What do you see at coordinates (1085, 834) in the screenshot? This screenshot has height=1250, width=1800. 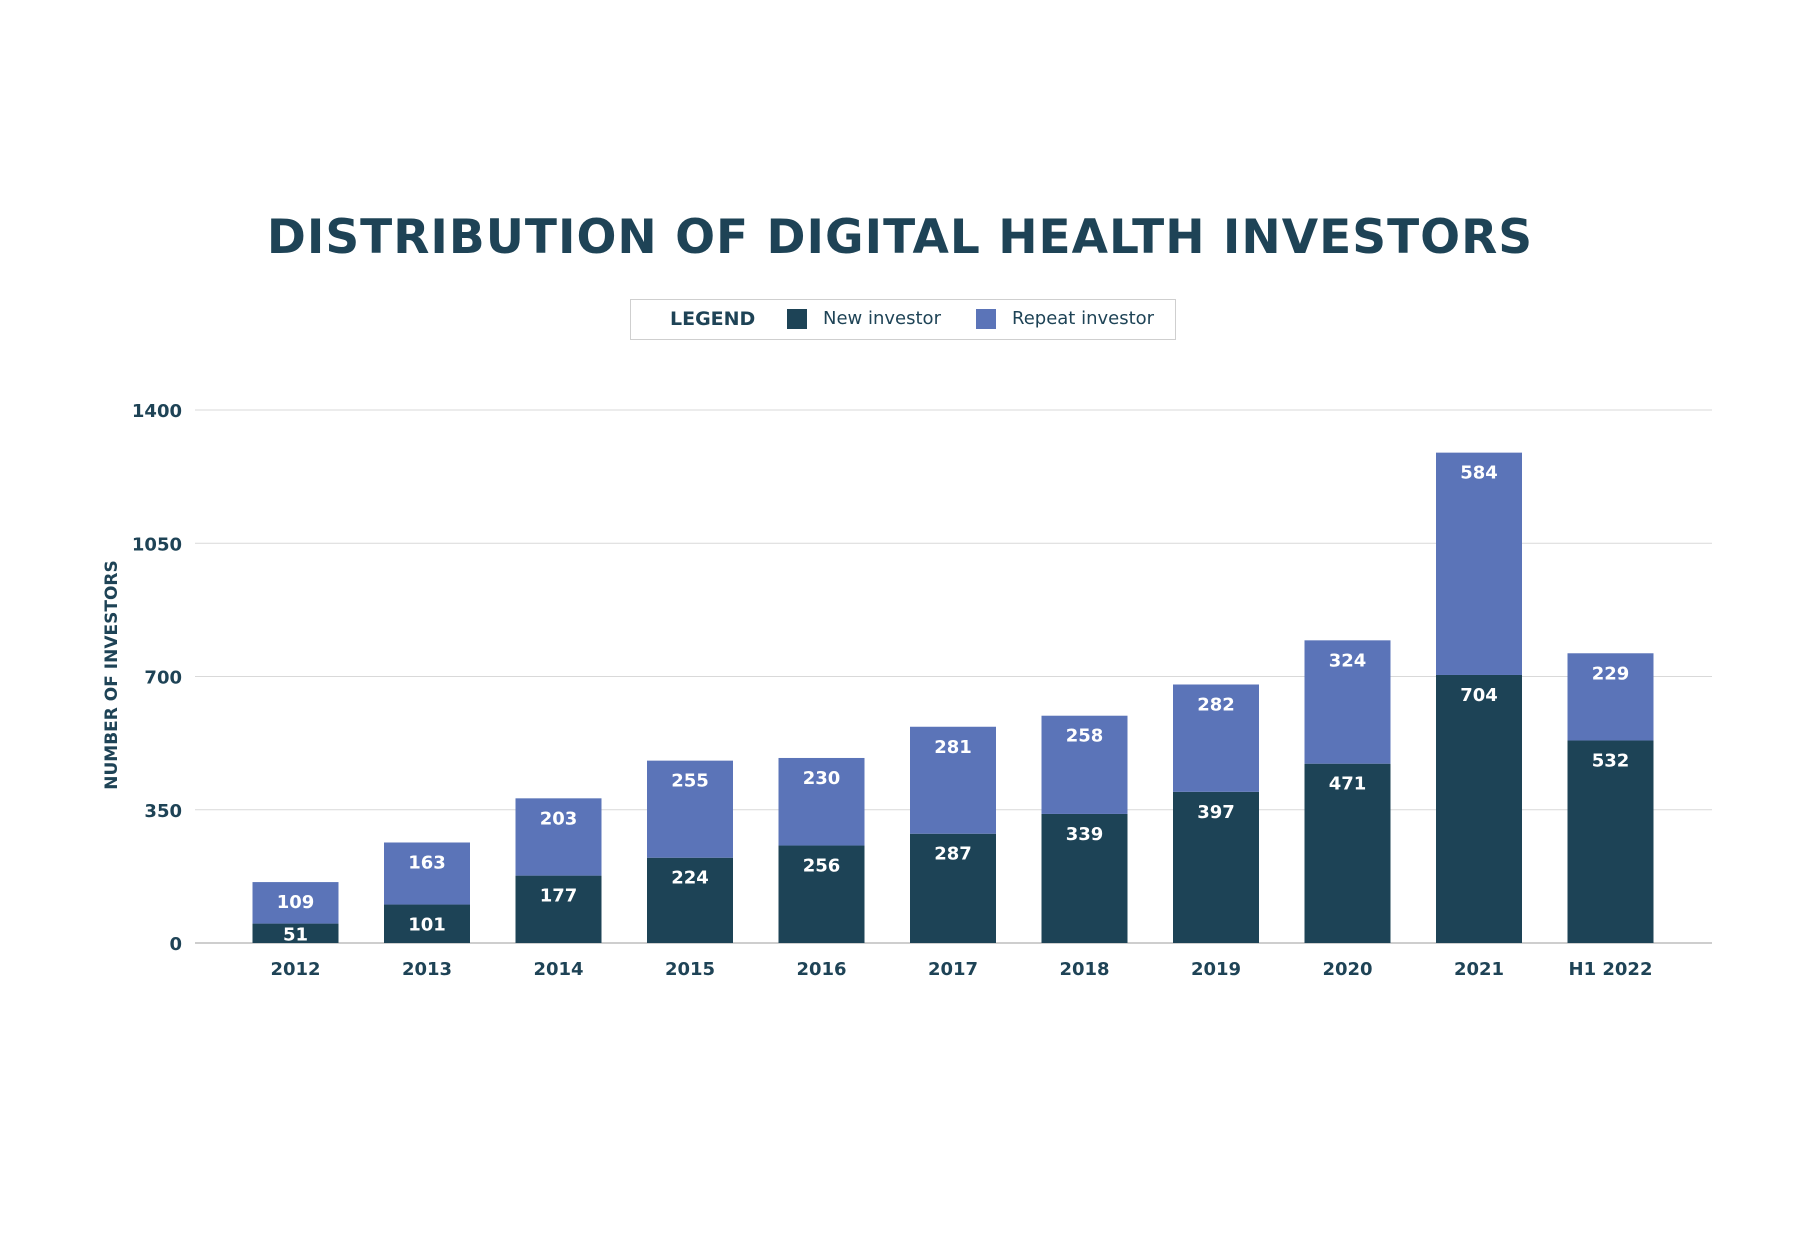 I see `data-label: 339` at bounding box center [1085, 834].